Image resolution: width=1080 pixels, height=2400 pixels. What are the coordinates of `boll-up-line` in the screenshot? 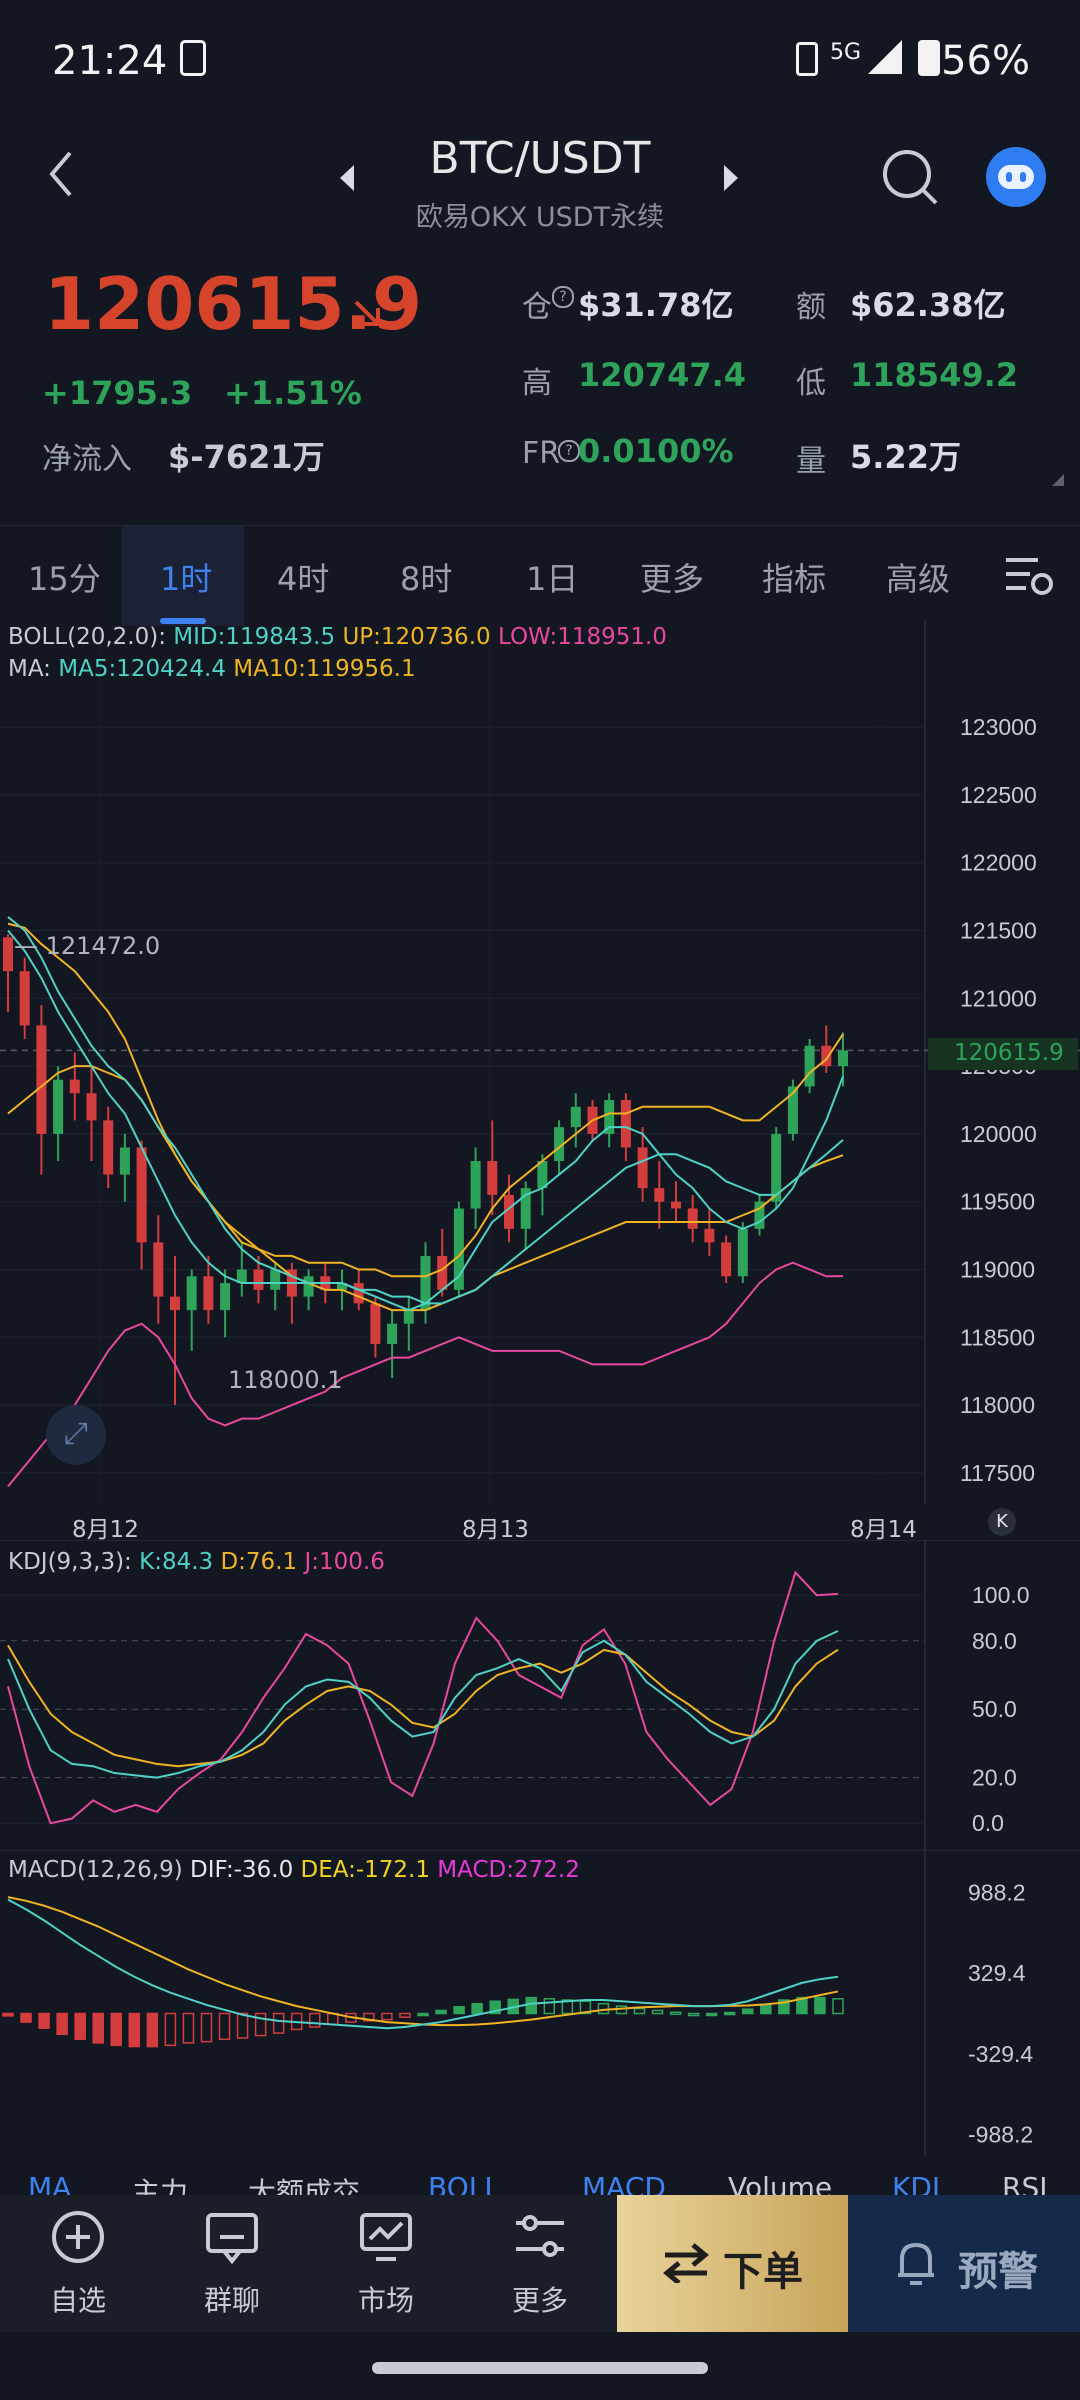 It's located at (425, 1100).